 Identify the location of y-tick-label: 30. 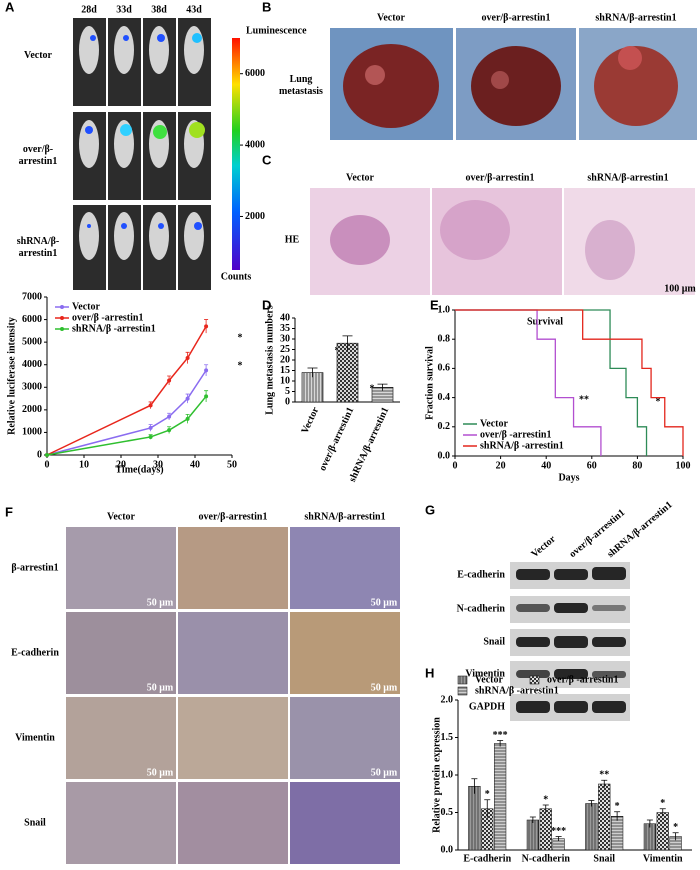
(285, 338).